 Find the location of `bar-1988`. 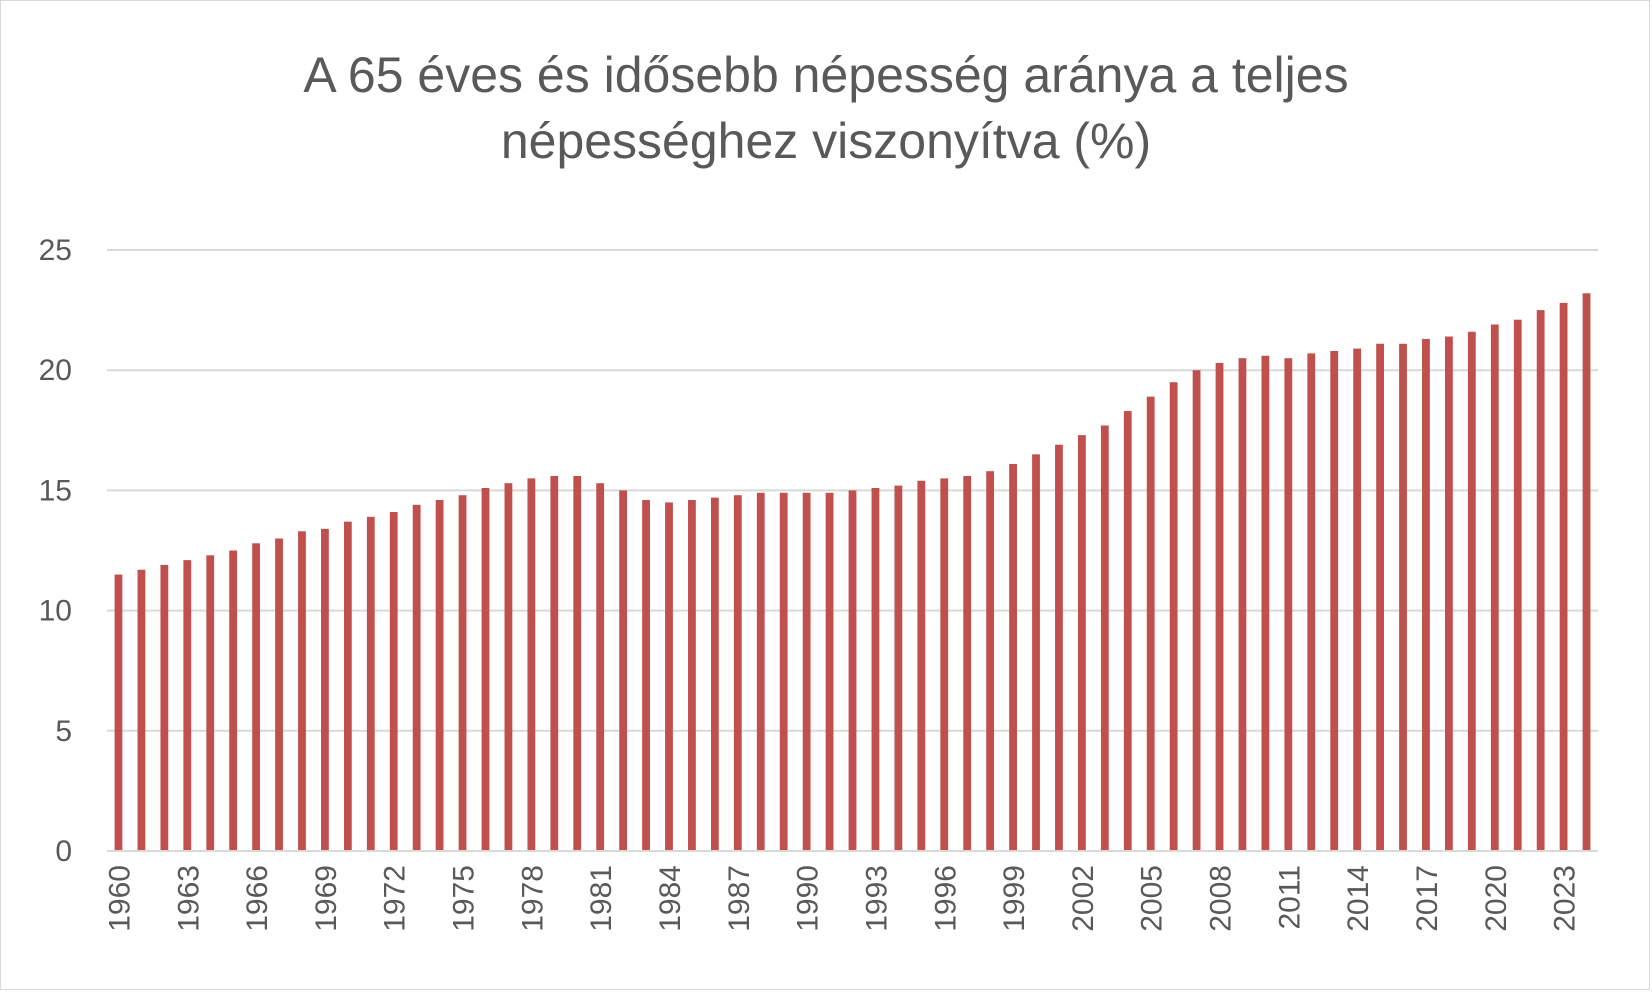

bar-1988 is located at coordinates (760, 671).